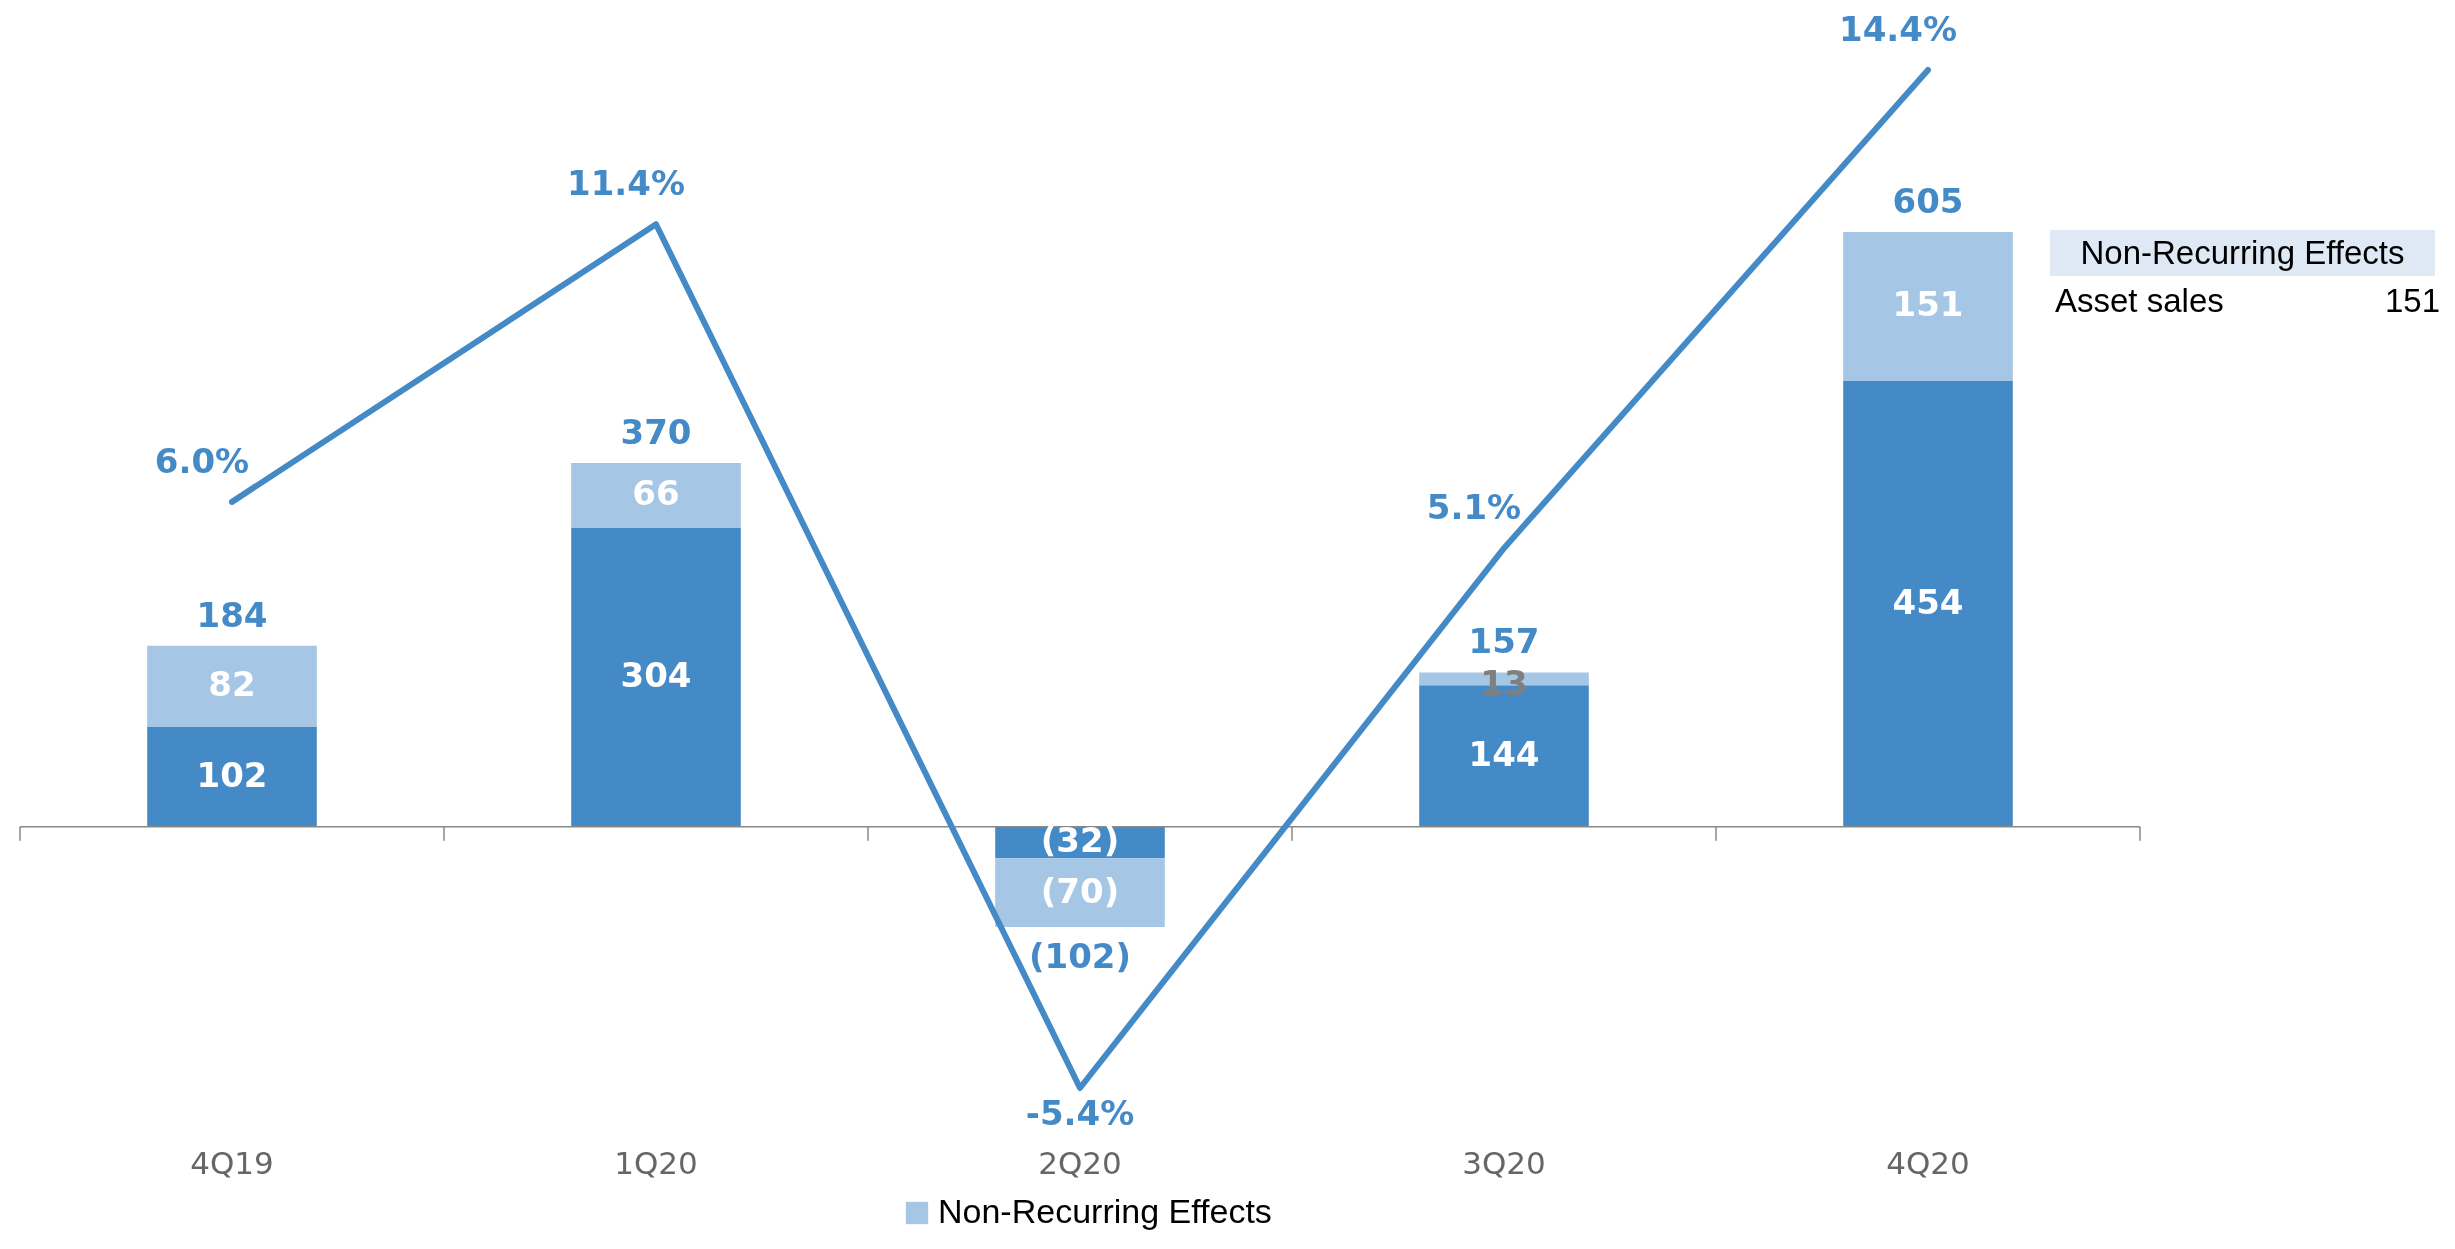  Describe the element at coordinates (656, 432) in the screenshot. I see `total-label: 370` at that location.